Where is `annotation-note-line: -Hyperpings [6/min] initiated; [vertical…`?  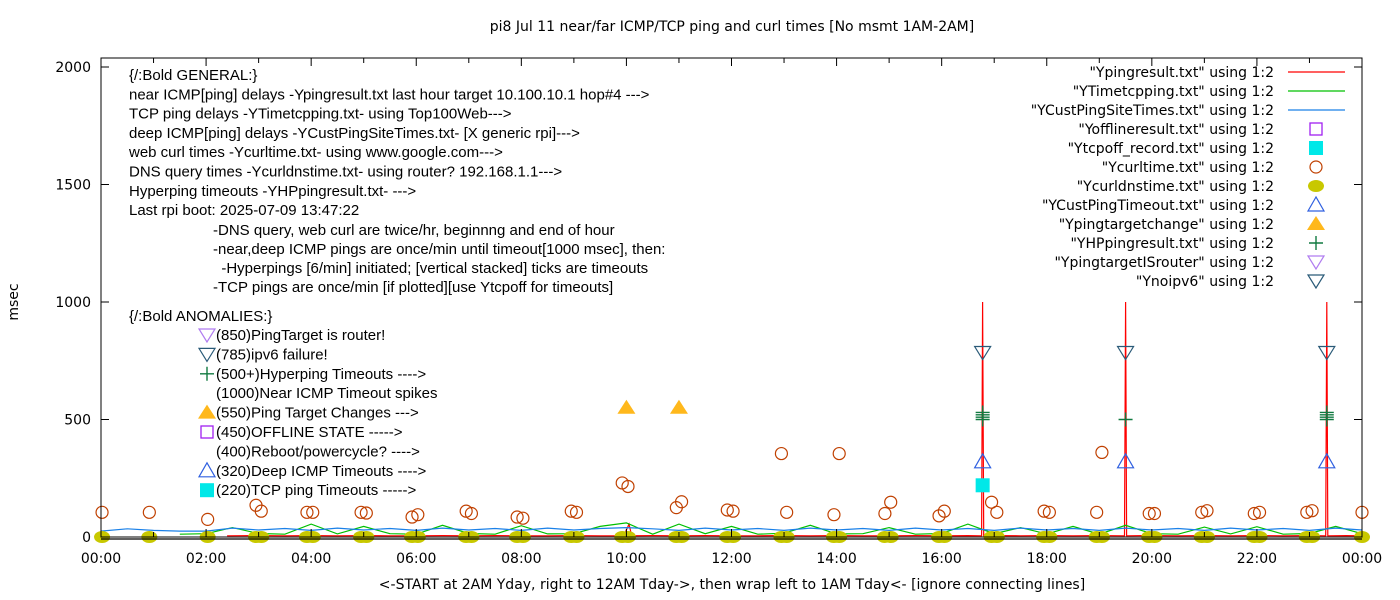
annotation-note-line: -Hyperpings [6/min] initiated; [vertical… is located at coordinates (430, 268).